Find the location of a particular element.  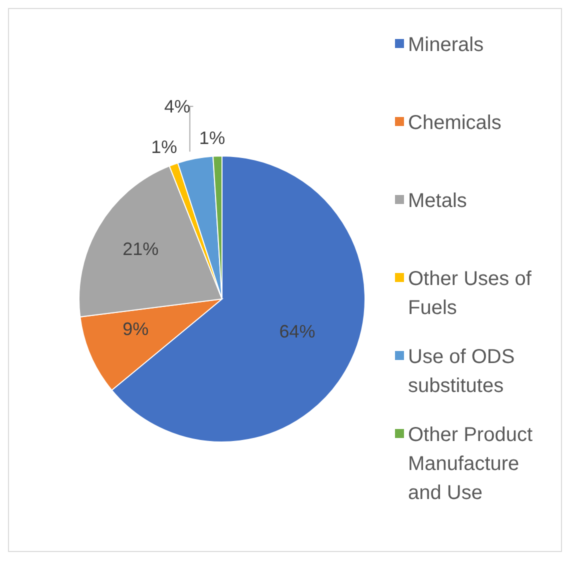

legend-label: Use of ODS substitutes is located at coordinates (462, 372).